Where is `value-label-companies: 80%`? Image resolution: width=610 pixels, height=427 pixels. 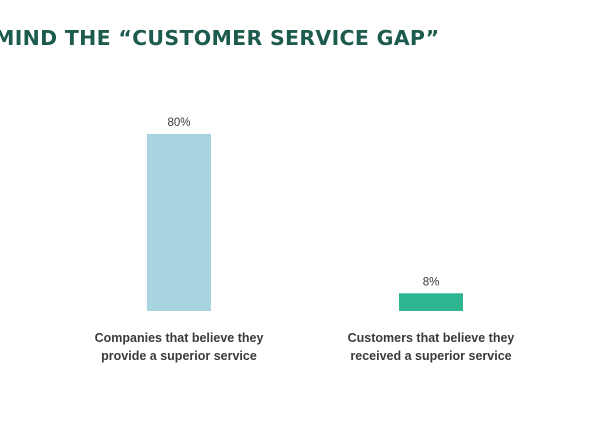 value-label-companies: 80% is located at coordinates (178, 123).